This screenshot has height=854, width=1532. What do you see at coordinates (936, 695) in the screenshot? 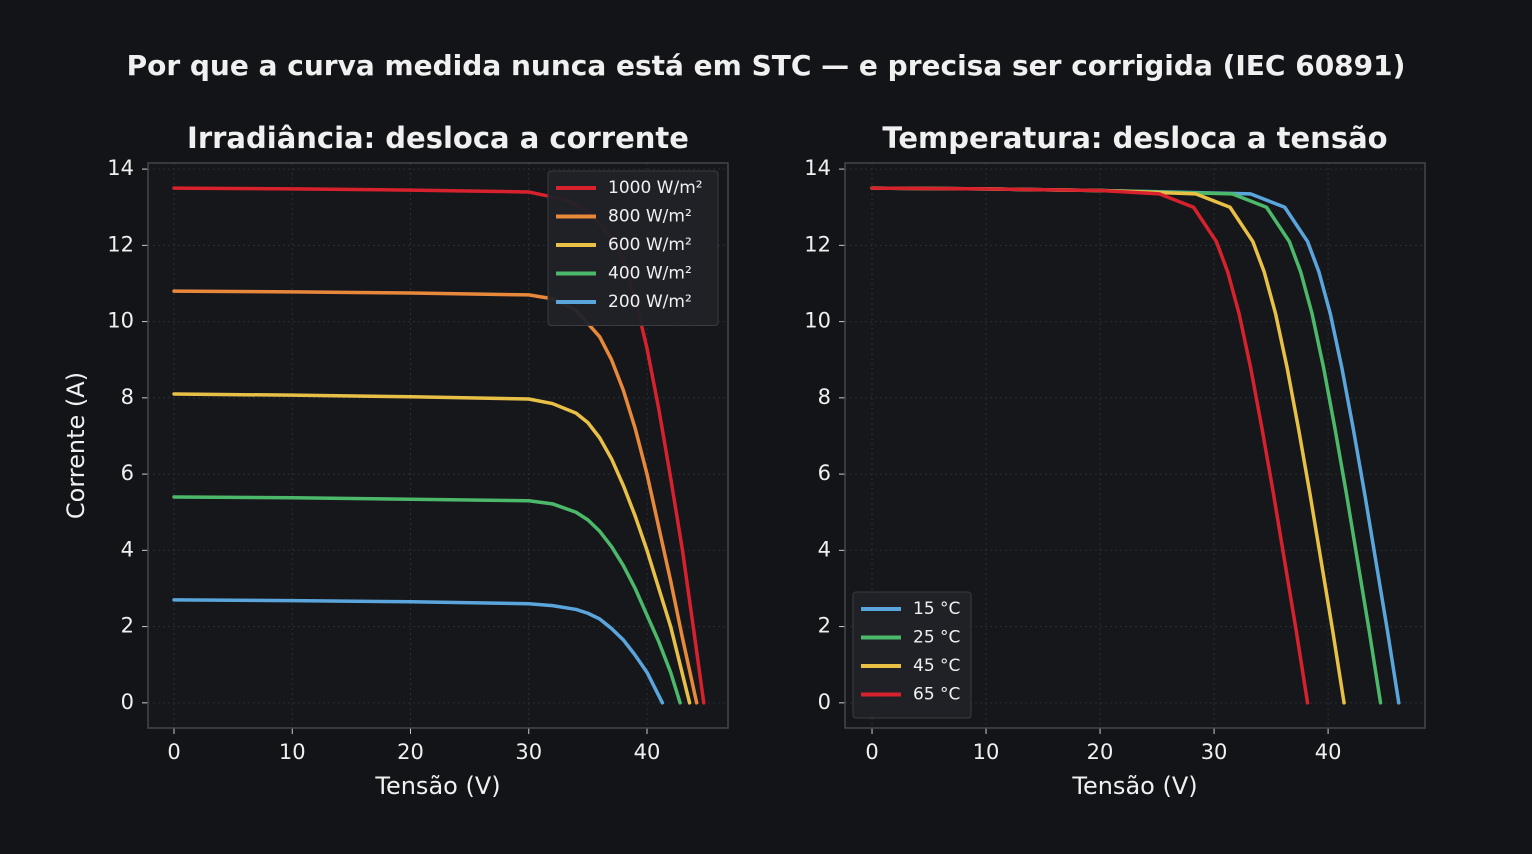
I see `legend-label: 65 °C` at bounding box center [936, 695].